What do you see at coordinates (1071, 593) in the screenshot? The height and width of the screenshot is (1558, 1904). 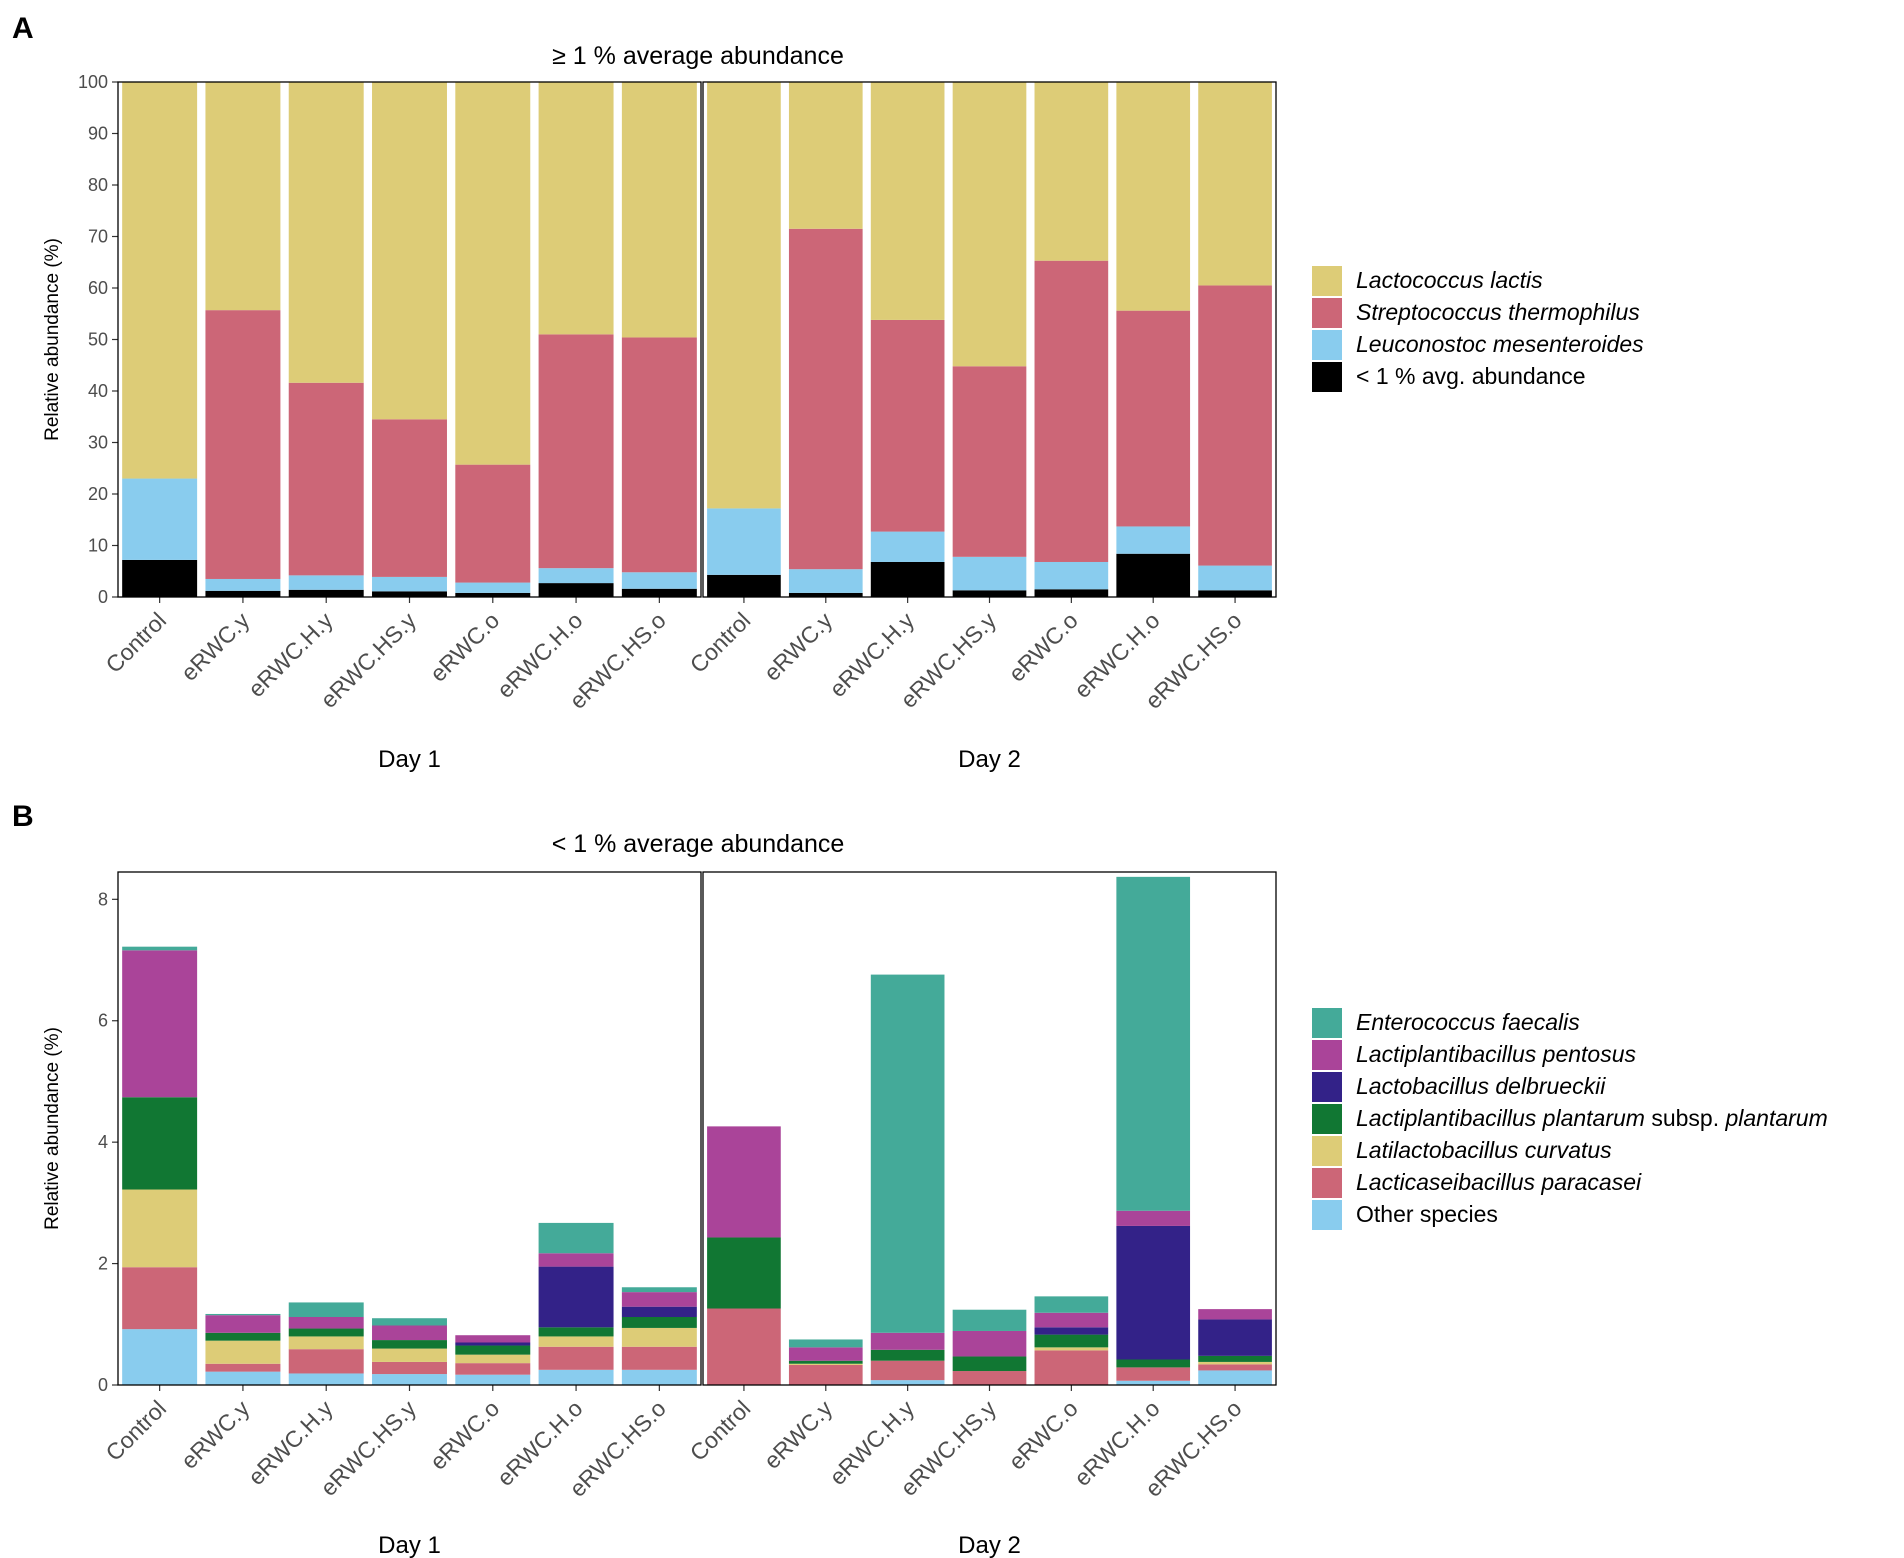 I see `bar-erwc-o-1-avg-abundance` at bounding box center [1071, 593].